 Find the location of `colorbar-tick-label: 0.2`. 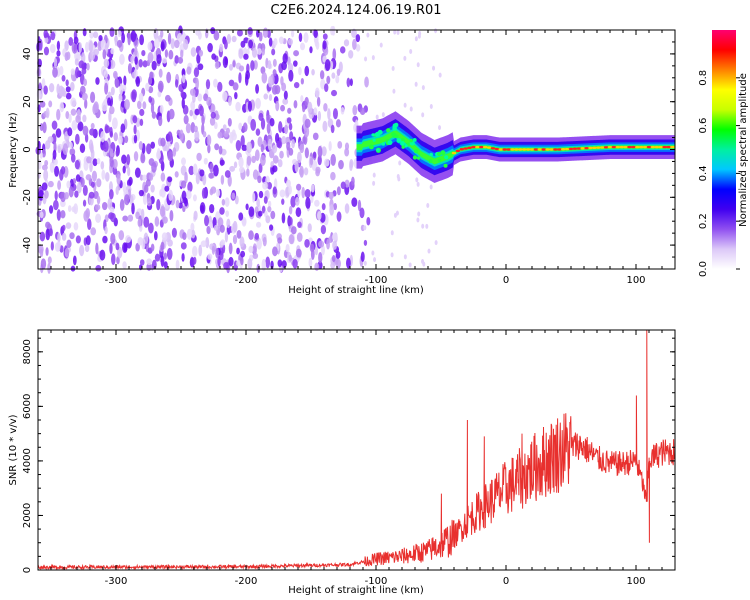

colorbar-tick-label: 0.2 is located at coordinates (703, 221).